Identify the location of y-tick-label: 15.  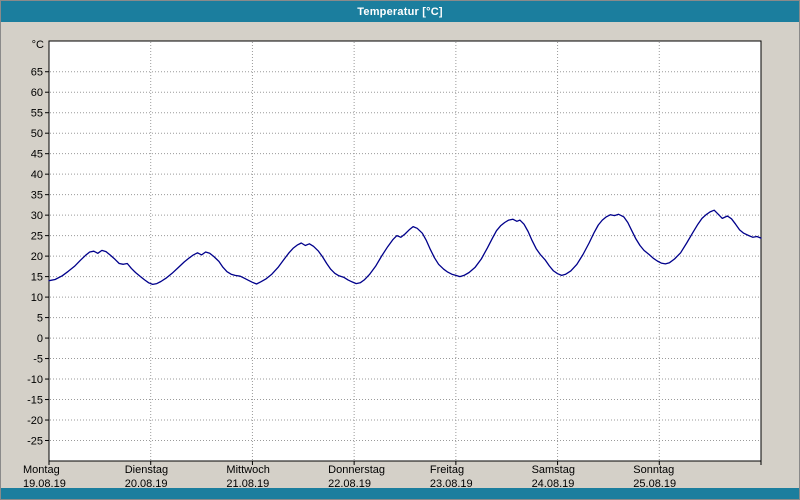
(37, 278).